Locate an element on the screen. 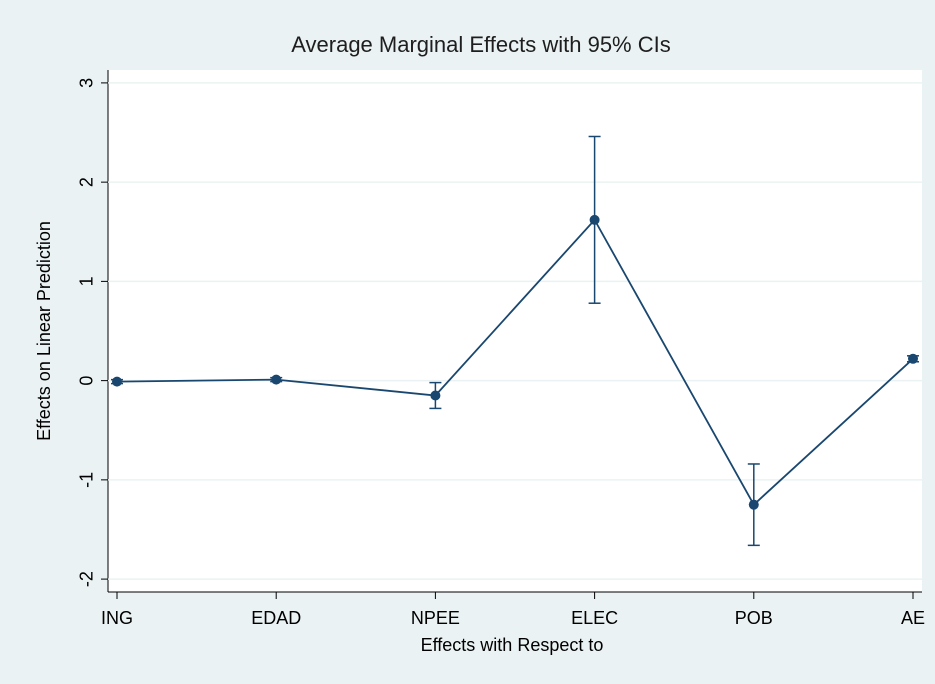 This screenshot has width=935, height=684. y-tick-label: 0 is located at coordinates (87, 381).